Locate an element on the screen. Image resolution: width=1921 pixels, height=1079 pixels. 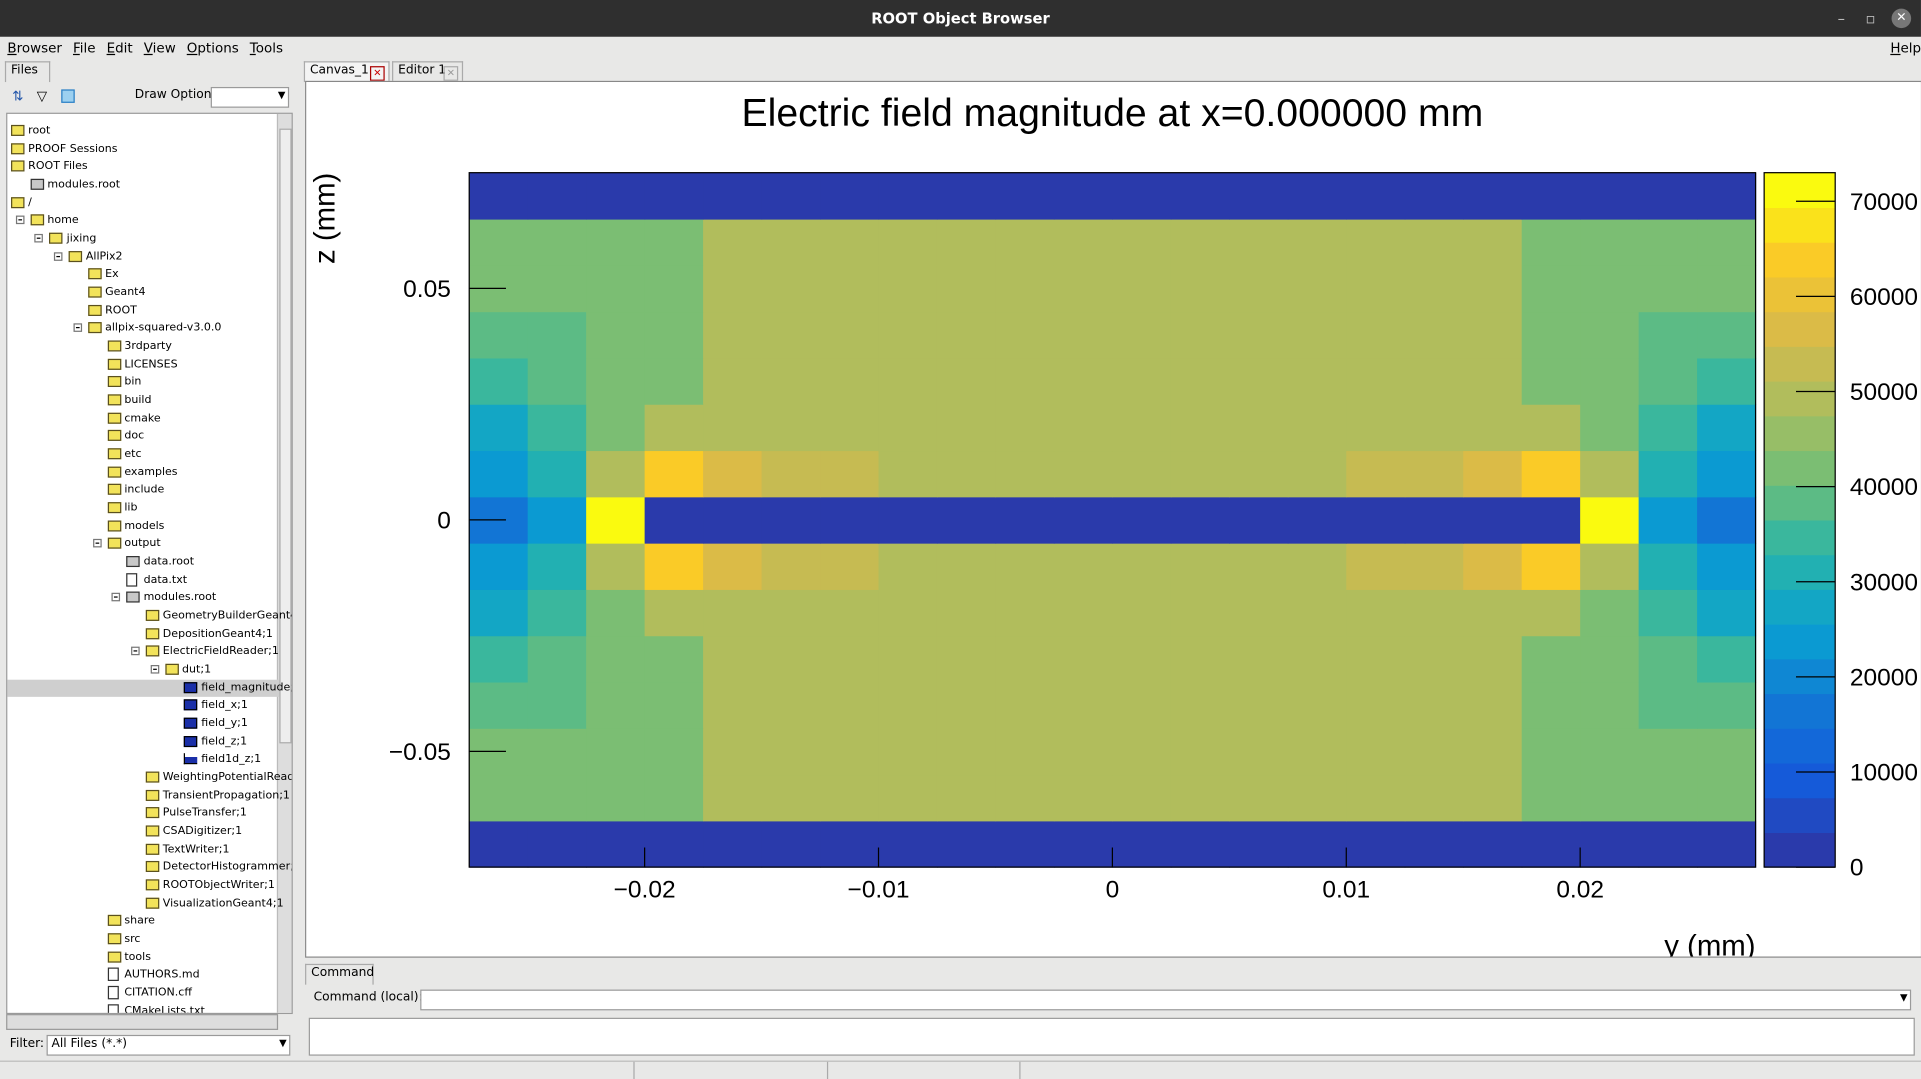
tree-row: field_z;1 is located at coordinates (143, 741).